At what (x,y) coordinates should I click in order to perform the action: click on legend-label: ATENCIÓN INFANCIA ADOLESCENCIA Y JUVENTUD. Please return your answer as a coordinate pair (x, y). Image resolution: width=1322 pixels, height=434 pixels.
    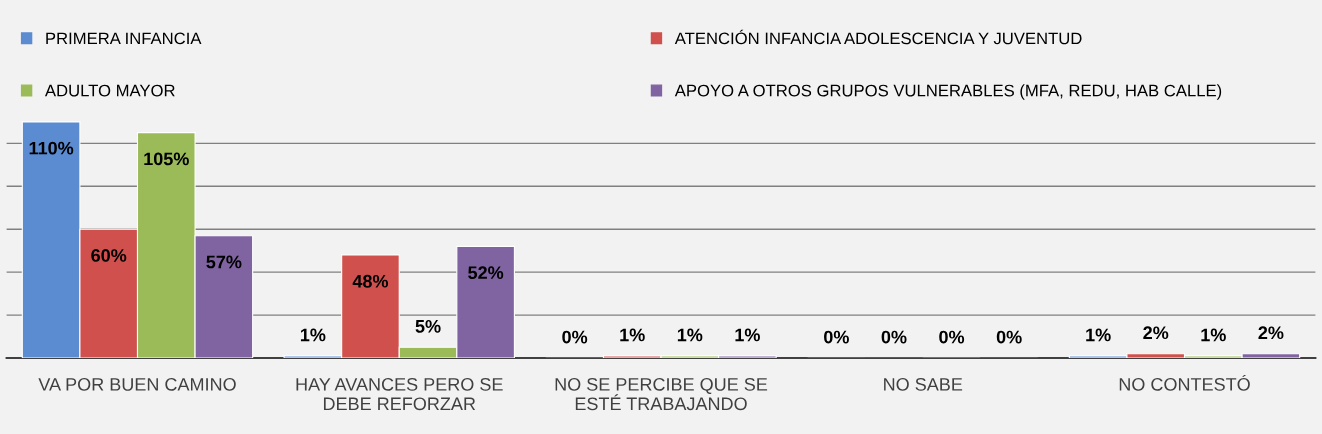
    Looking at the image, I should click on (878, 37).